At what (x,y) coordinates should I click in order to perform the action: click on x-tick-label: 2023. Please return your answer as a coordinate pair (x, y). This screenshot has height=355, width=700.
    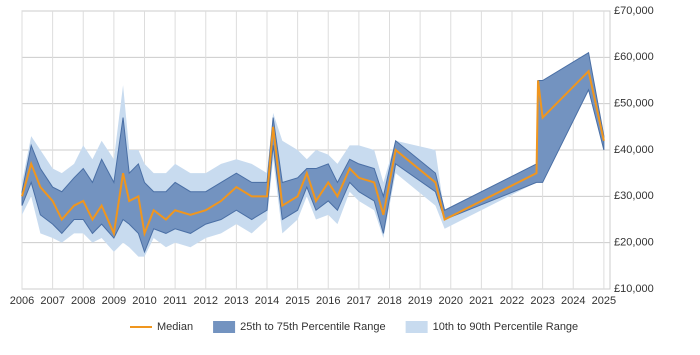
    Looking at the image, I should click on (542, 301).